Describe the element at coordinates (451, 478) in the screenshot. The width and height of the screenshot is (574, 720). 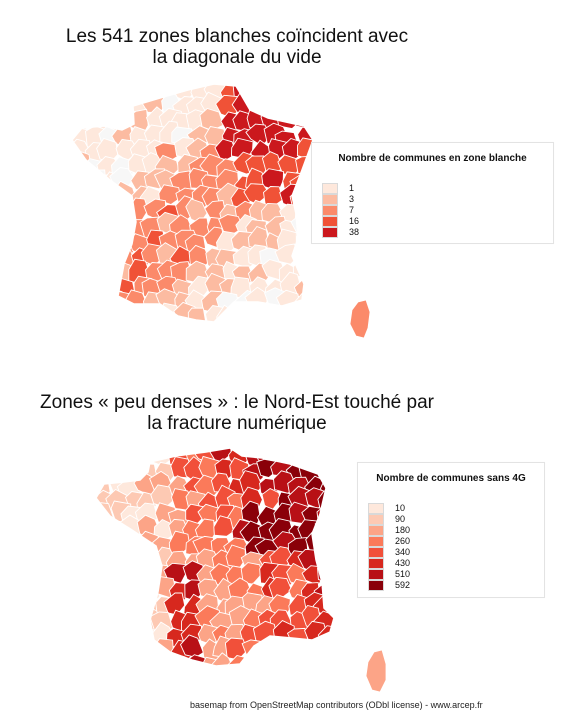
I see `legend-title: Nombre de communes sans 4G` at that location.